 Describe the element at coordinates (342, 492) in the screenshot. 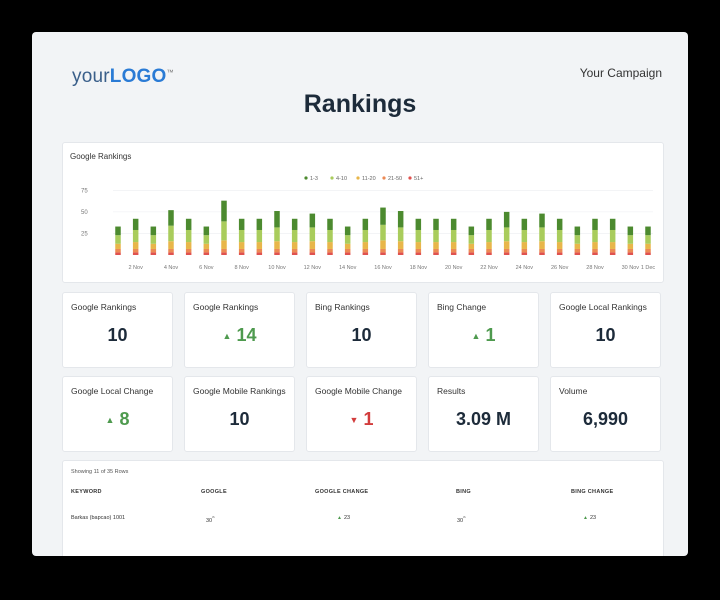

I see `col-header-google-change: GOOGLE CHANGE` at that location.